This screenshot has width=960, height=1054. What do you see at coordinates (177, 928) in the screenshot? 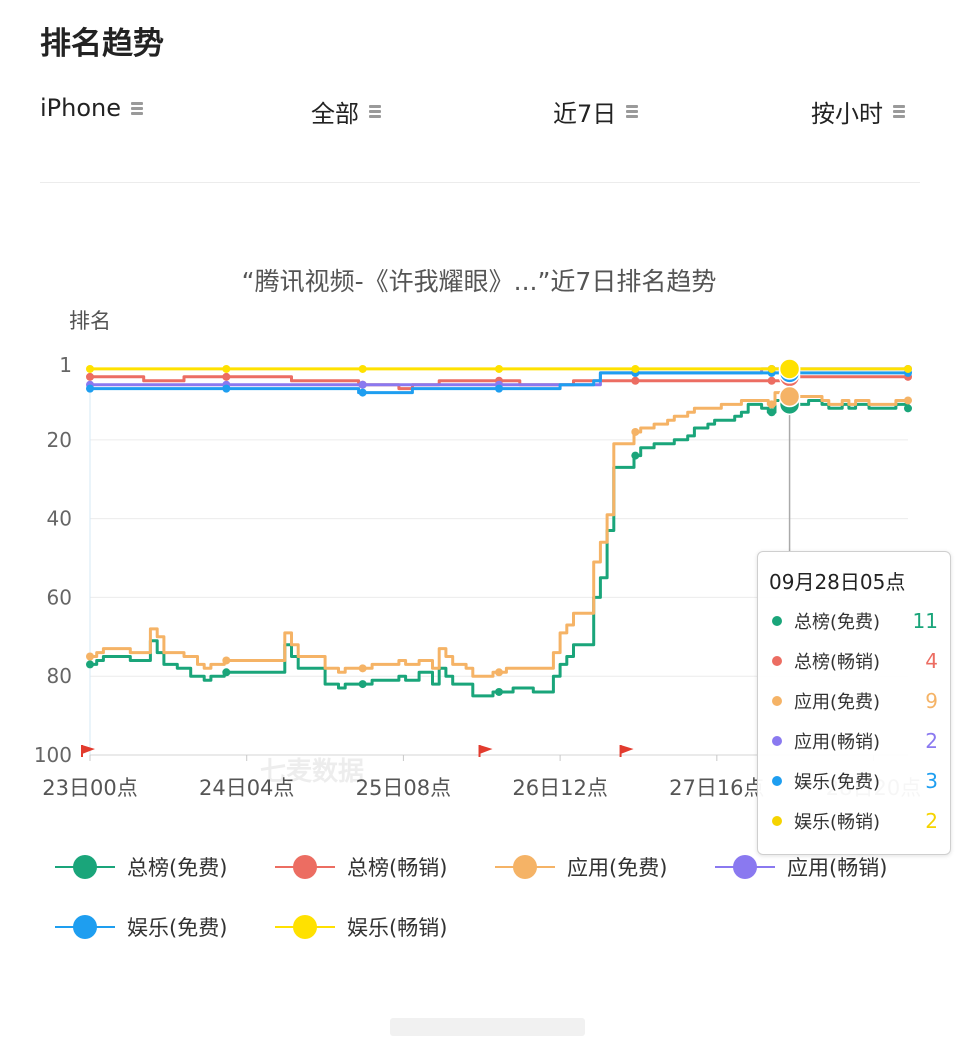
I see `legend-item-label: 娱乐(免费)` at bounding box center [177, 928].